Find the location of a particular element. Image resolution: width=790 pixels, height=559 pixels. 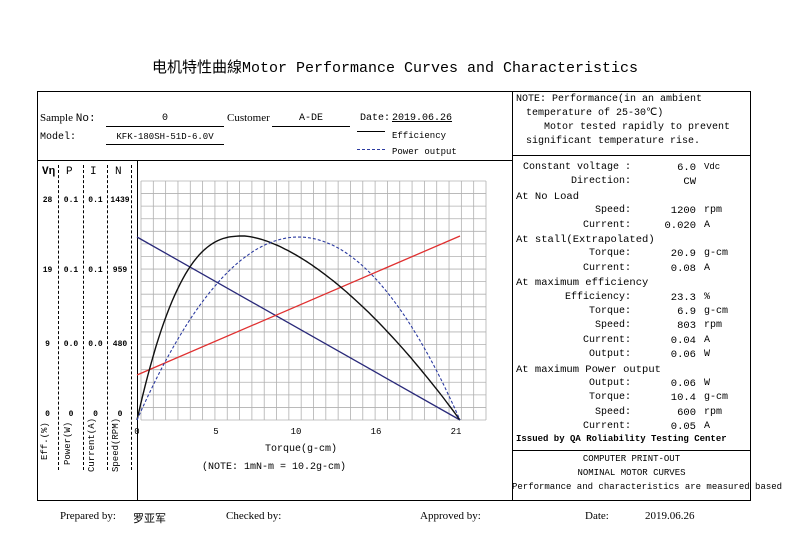

y-tick-speed: 1439 is located at coordinates (120, 200).